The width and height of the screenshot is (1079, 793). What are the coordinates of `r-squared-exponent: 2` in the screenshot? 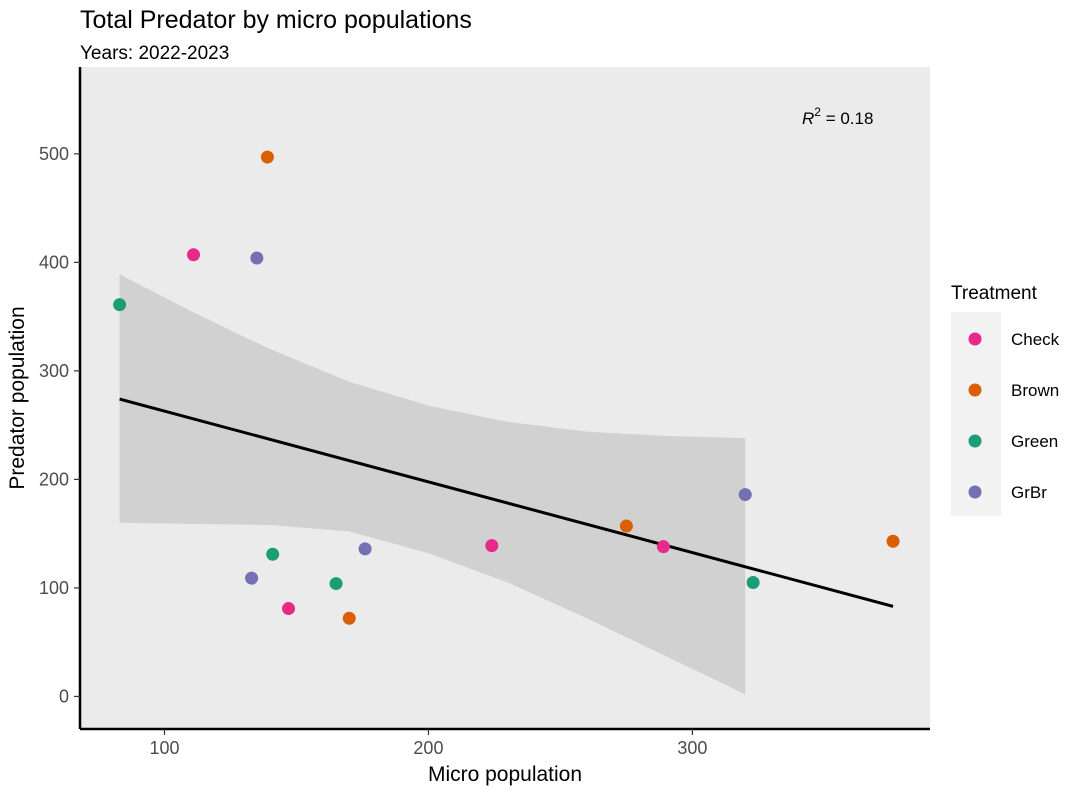 It's located at (817, 112).